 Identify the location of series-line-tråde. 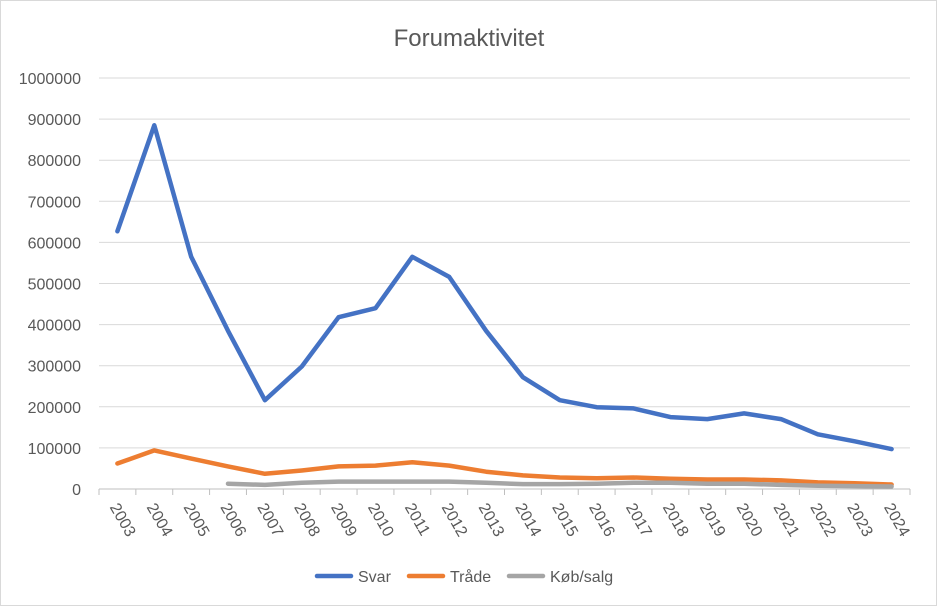
(504, 467).